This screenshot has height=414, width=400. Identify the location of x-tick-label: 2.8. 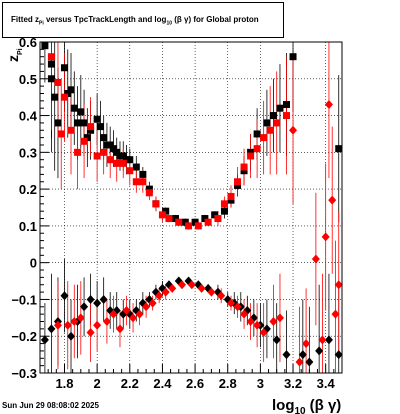
(228, 383).